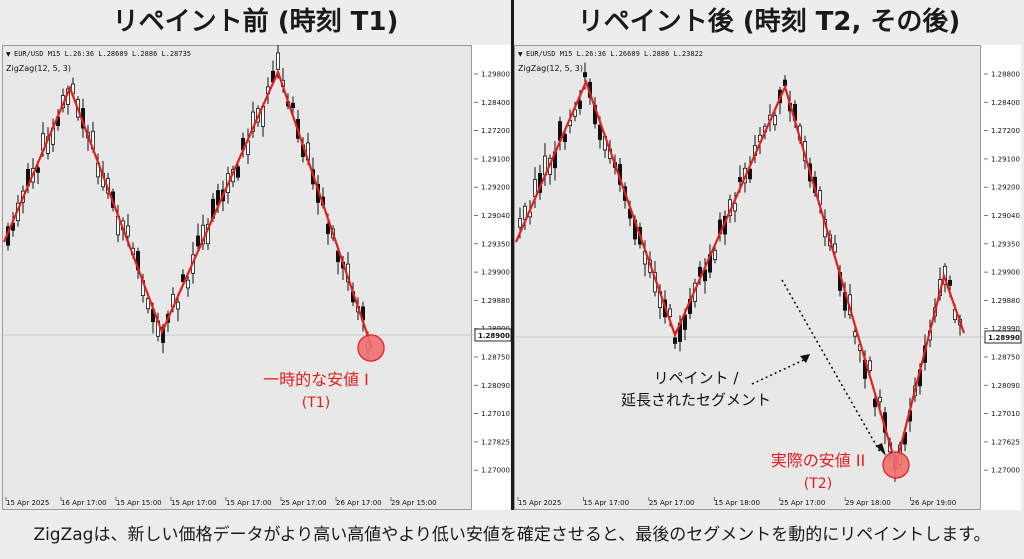  I want to click on right-symbol-dropdown-icon: ▼, so click(520, 54).